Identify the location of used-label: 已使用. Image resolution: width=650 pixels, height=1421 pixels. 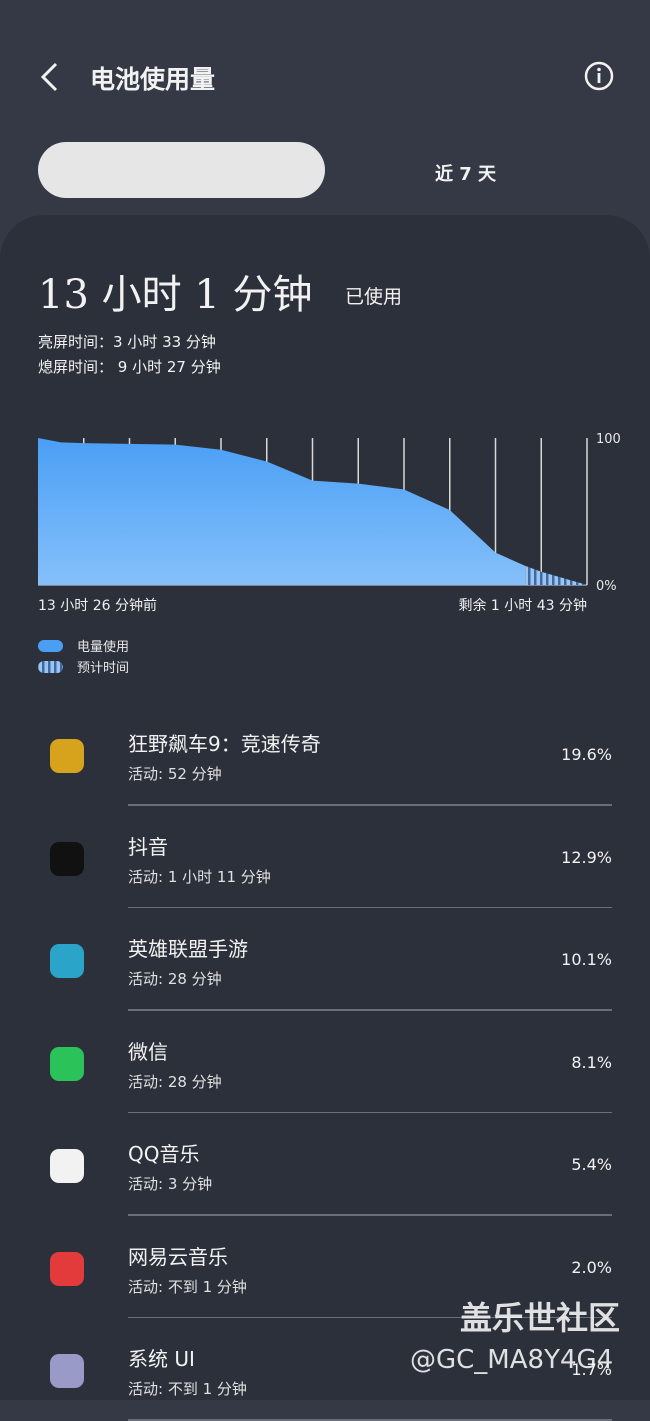
(374, 297).